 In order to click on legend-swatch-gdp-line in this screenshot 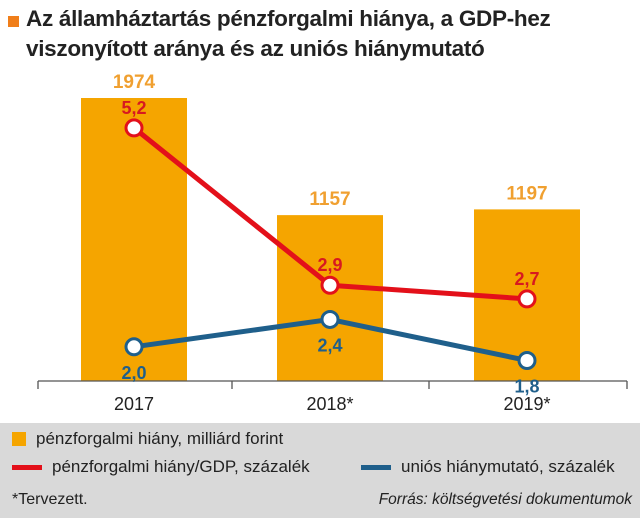, I will do `click(27, 467)`.